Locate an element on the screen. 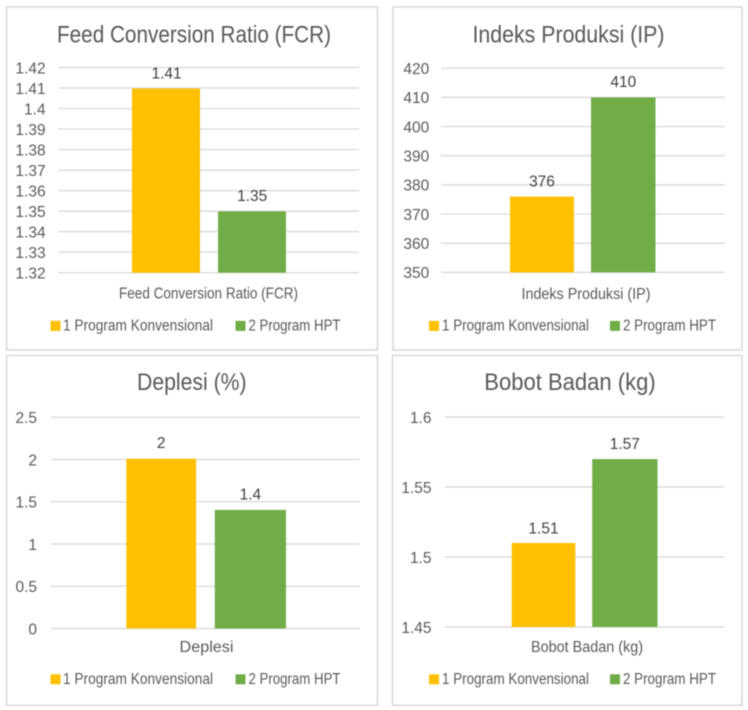 This screenshot has height=710, width=748. svg-text: 1.33 is located at coordinates (30, 253).